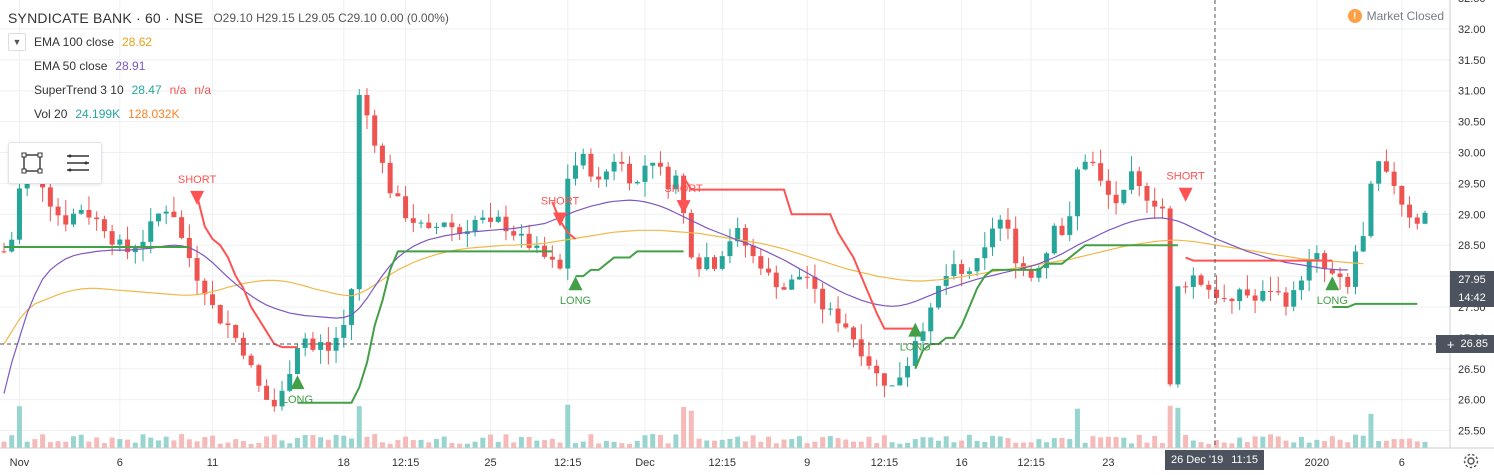 This screenshot has width=1494, height=475. What do you see at coordinates (17, 42) in the screenshot?
I see `collapse-legend-button: ▼` at bounding box center [17, 42].